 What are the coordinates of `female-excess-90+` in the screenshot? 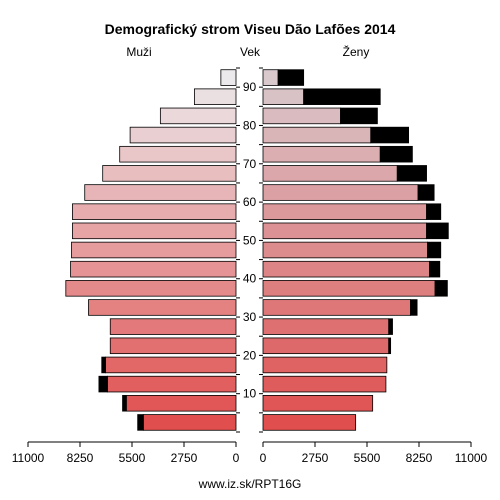 It's located at (291, 77).